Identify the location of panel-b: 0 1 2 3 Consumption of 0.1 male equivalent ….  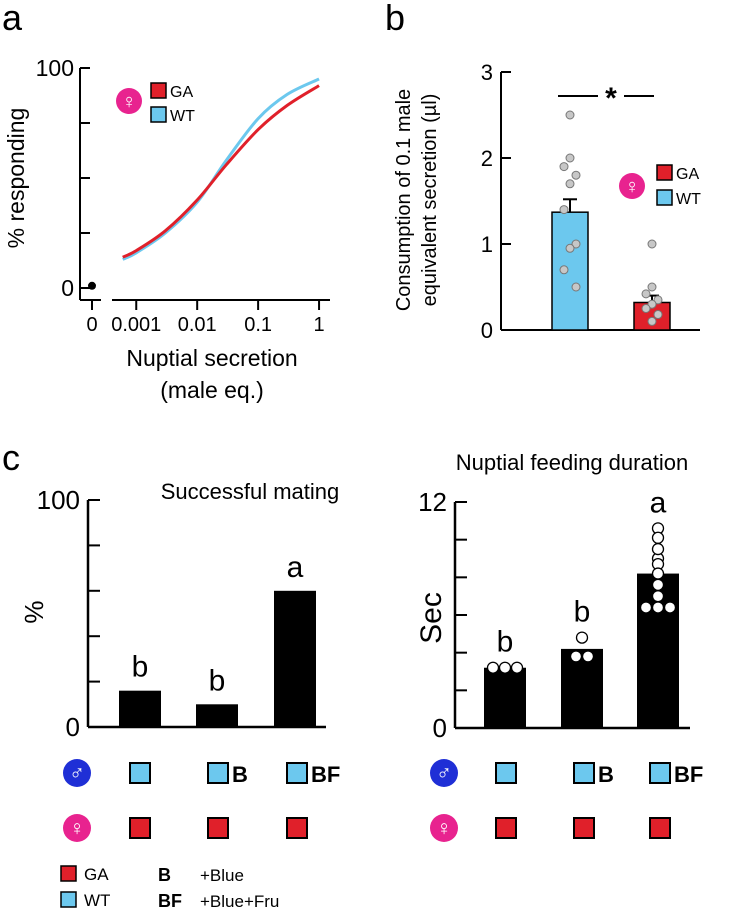
(547, 201).